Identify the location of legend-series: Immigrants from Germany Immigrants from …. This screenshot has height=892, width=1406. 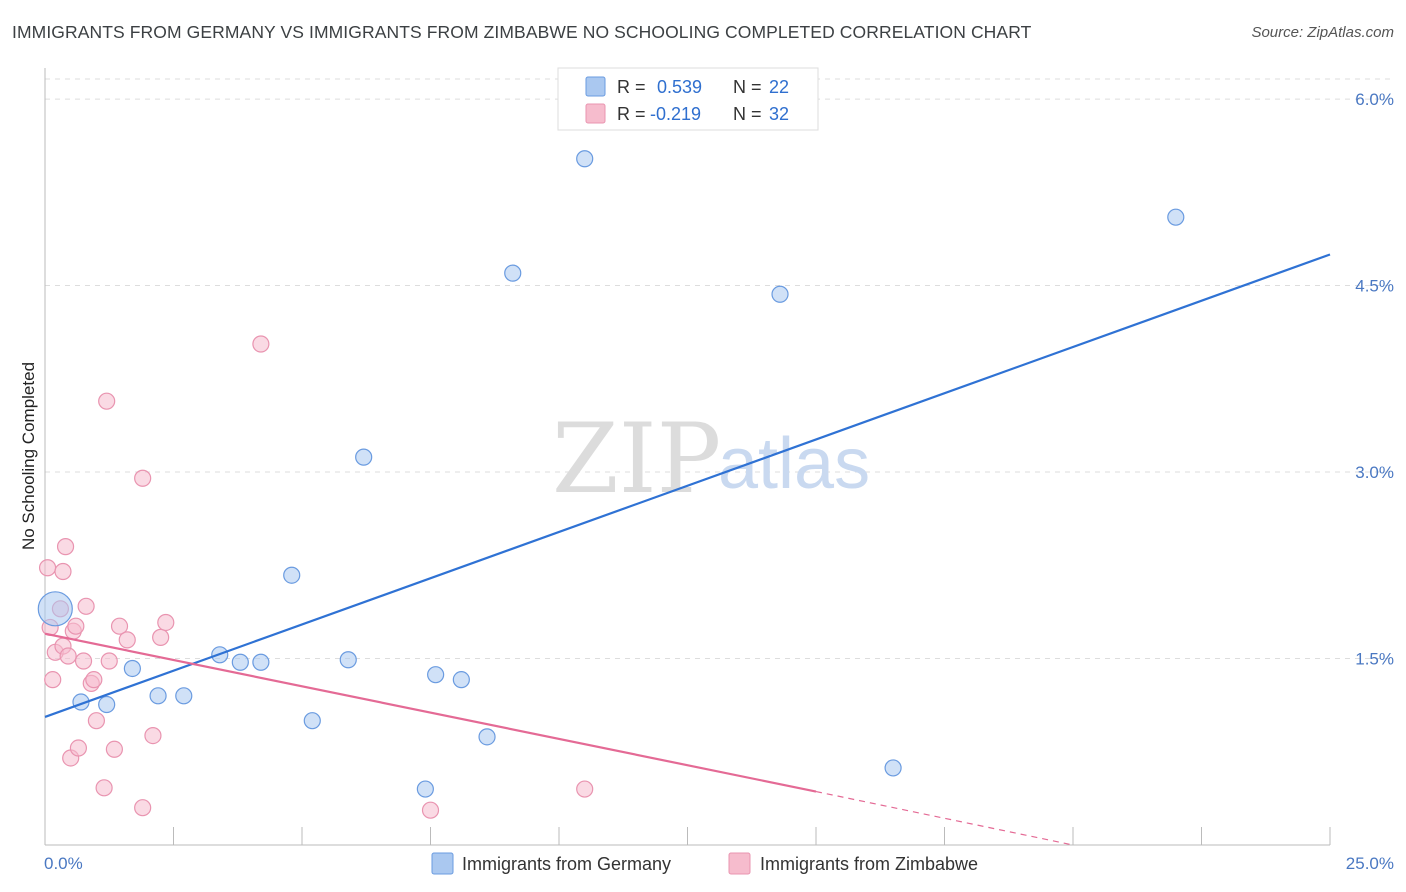
(704, 863).